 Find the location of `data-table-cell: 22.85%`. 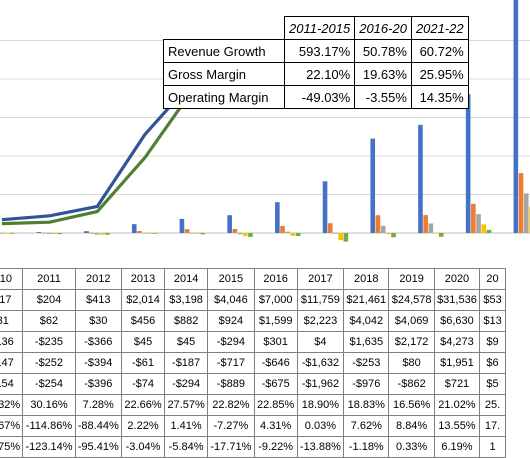

data-table-cell: 22.85% is located at coordinates (275, 405).